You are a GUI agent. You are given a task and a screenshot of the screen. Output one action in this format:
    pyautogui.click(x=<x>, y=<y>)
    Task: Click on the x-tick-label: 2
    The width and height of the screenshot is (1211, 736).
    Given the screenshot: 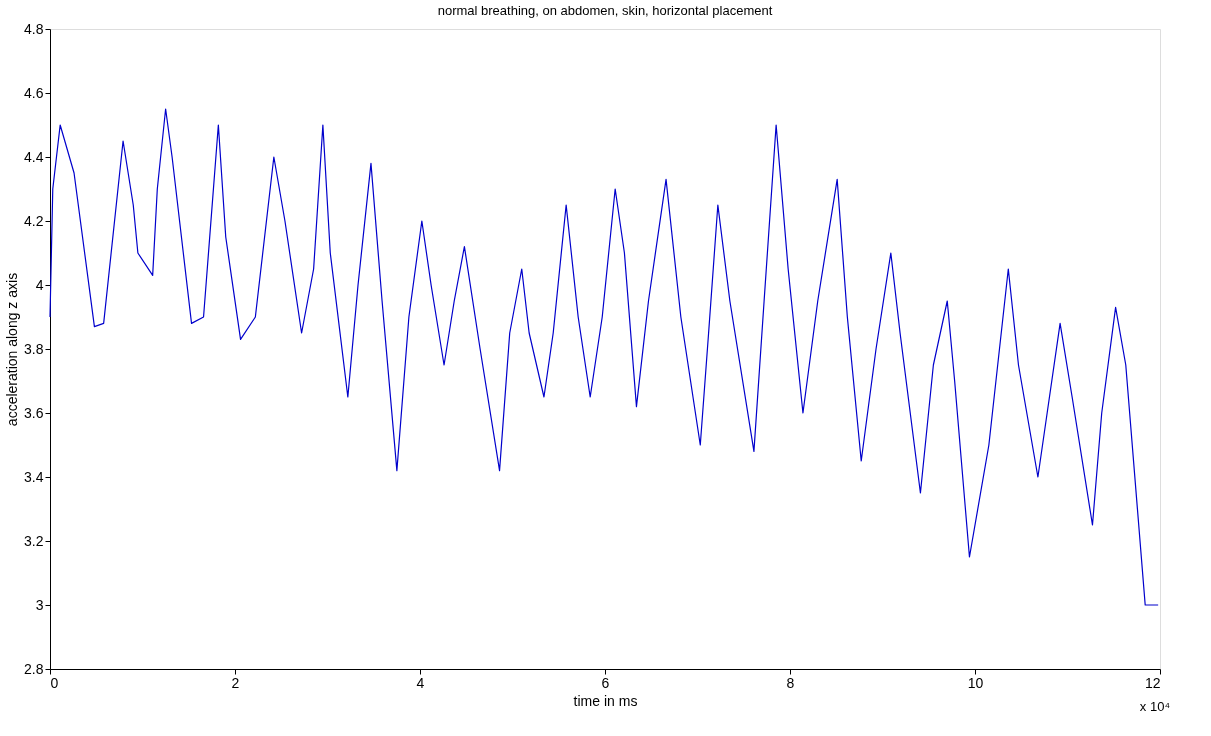 What is the action you would take?
    pyautogui.click(x=235, y=682)
    